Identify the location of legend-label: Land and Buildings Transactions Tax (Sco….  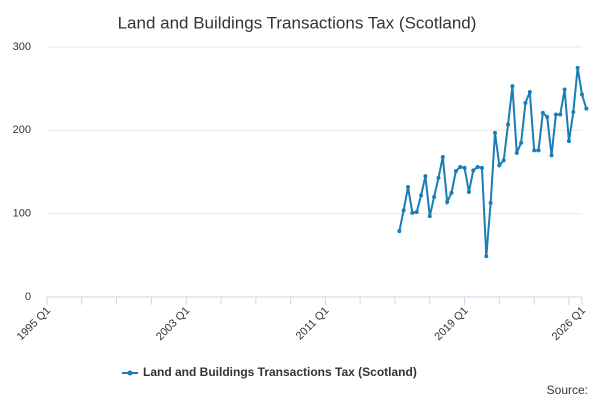
(280, 372).